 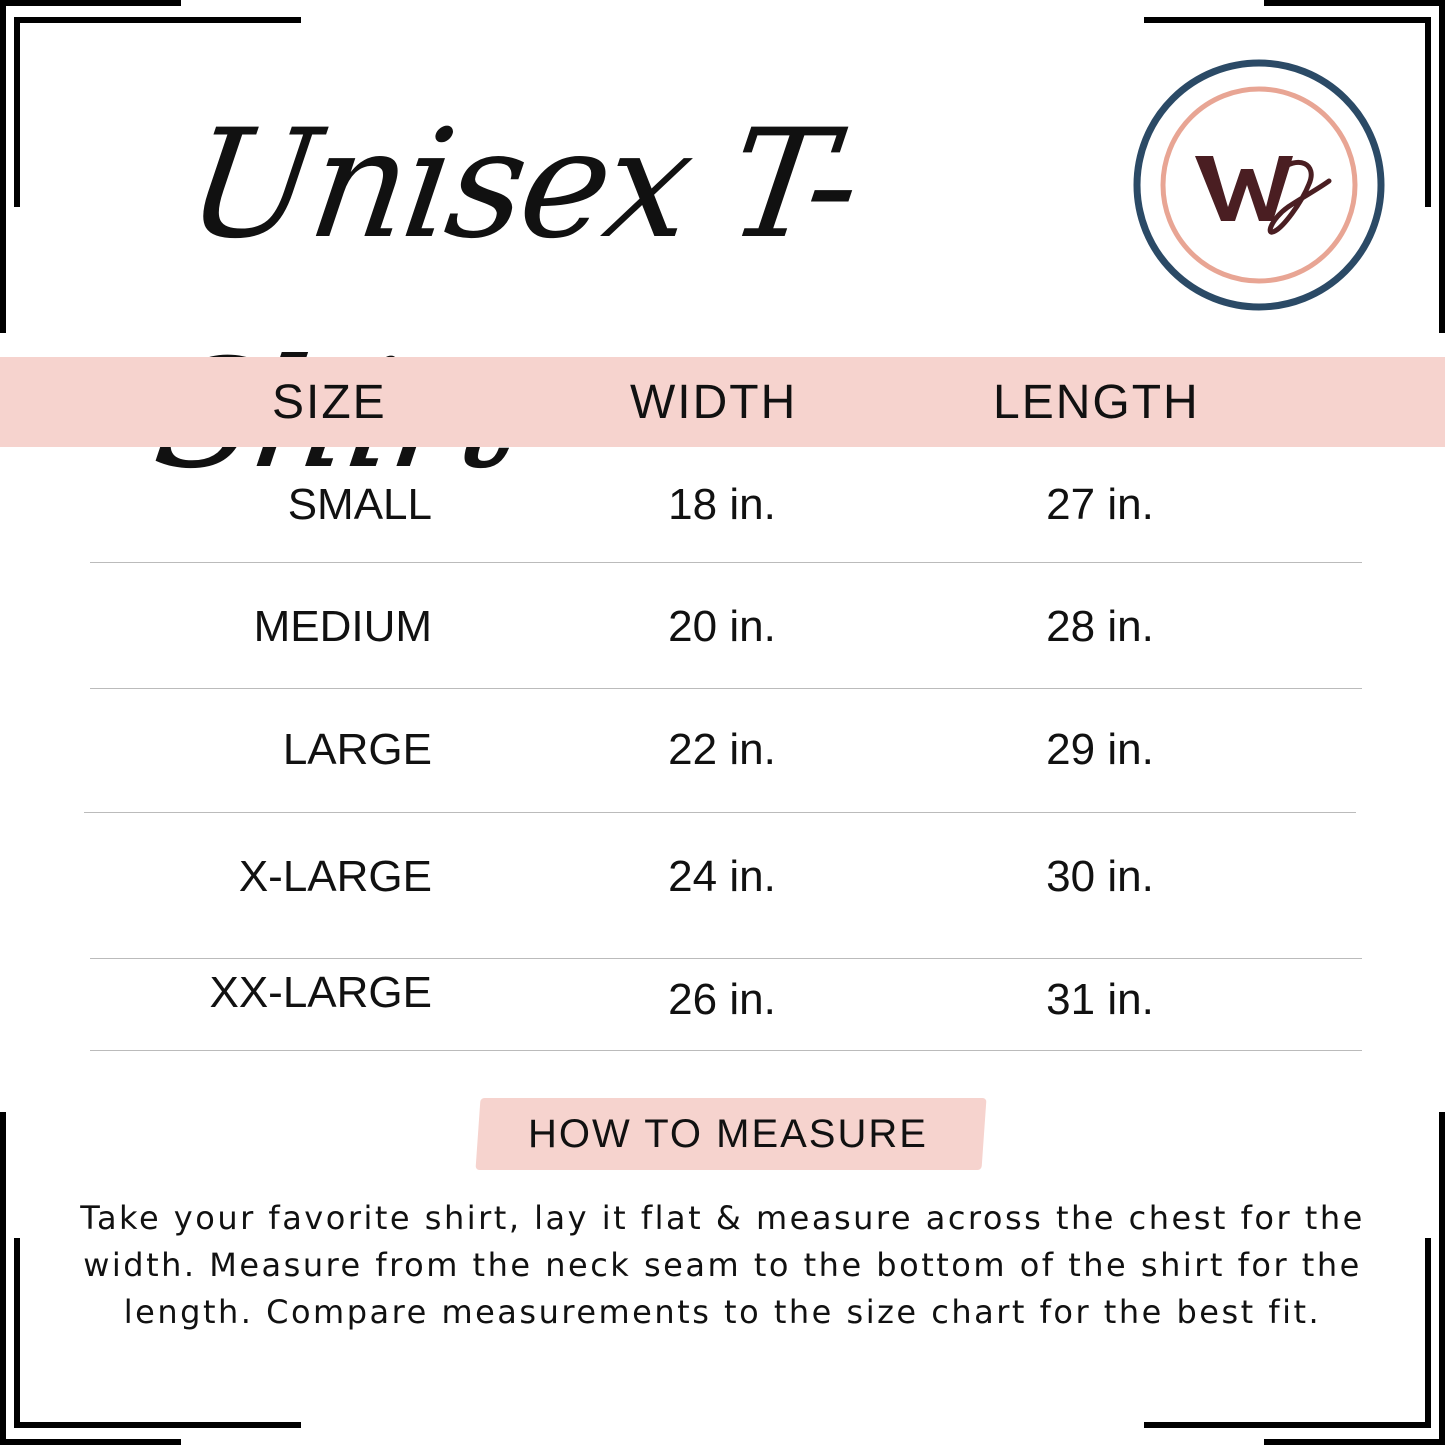 What do you see at coordinates (1100, 749) in the screenshot?
I see `length-cell: 29 in.` at bounding box center [1100, 749].